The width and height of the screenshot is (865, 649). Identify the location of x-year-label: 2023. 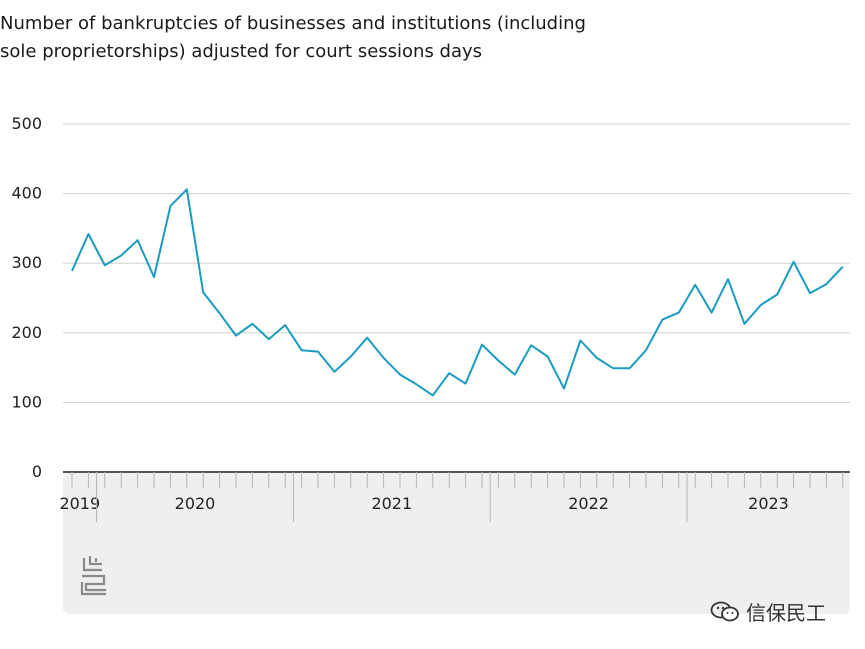
(768, 503).